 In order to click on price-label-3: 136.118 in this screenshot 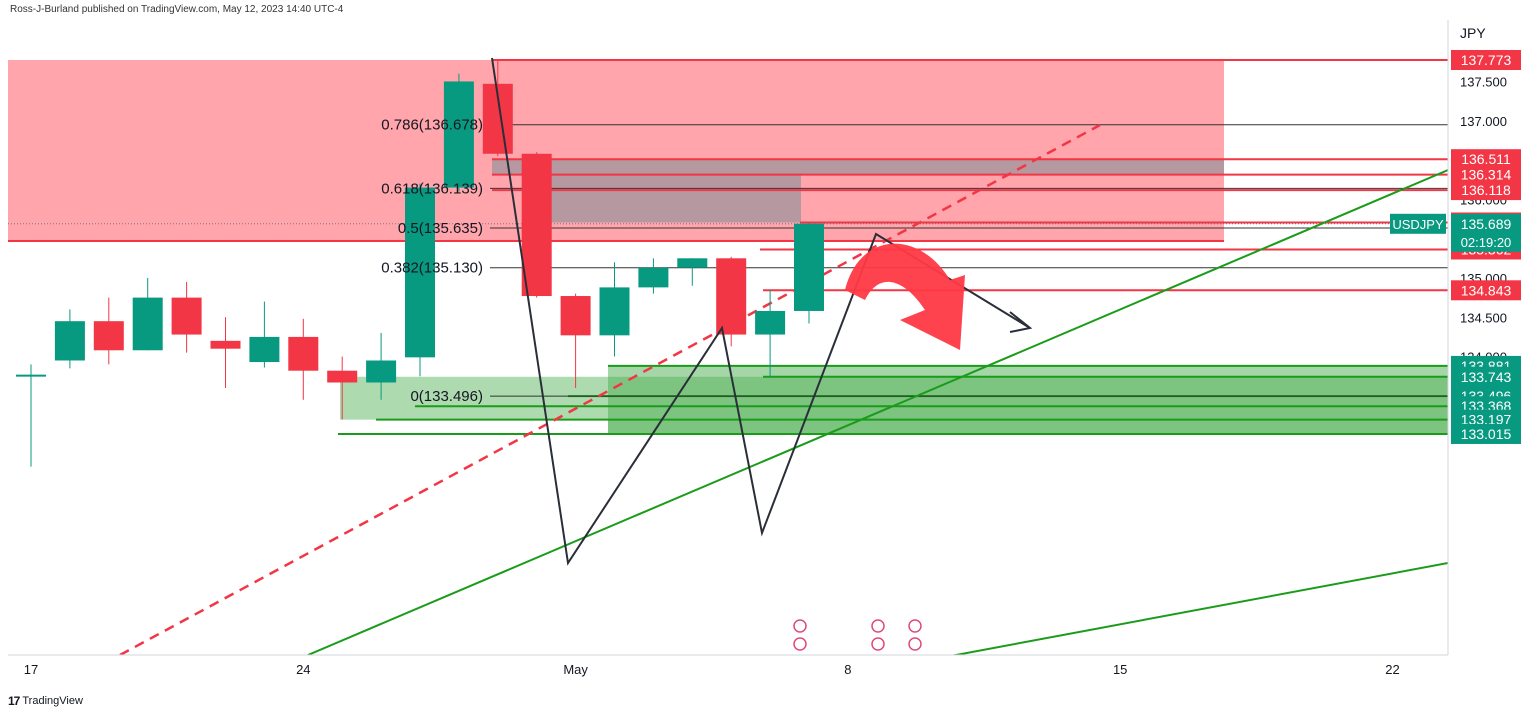, I will do `click(1486, 190)`.